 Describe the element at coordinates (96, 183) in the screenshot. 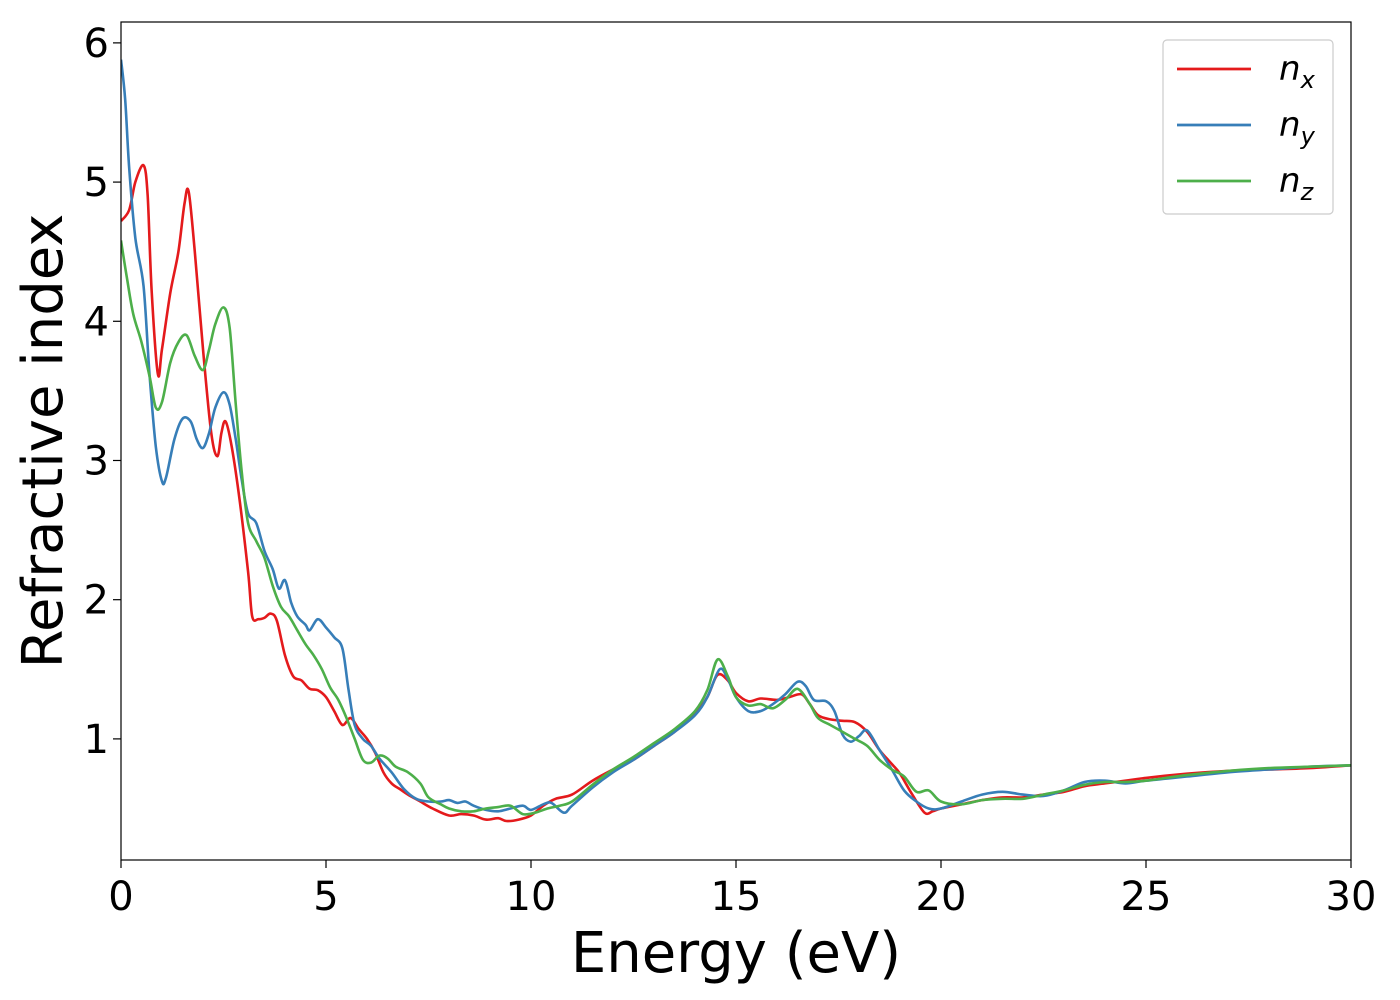

I see `y-tick-label: 5` at that location.